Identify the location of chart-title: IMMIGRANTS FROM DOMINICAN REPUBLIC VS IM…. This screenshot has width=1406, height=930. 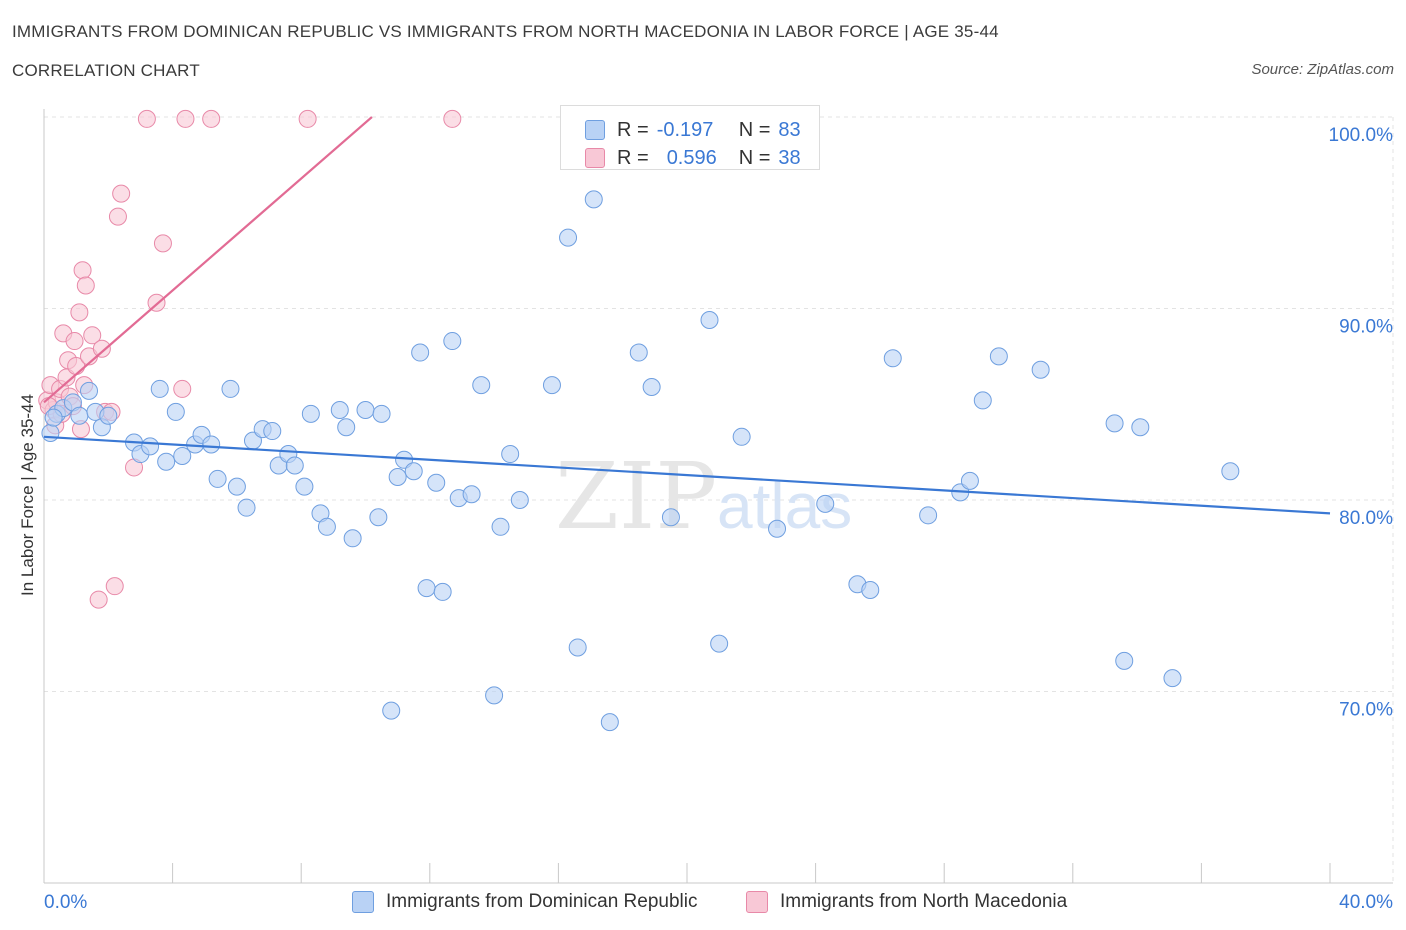
(505, 31).